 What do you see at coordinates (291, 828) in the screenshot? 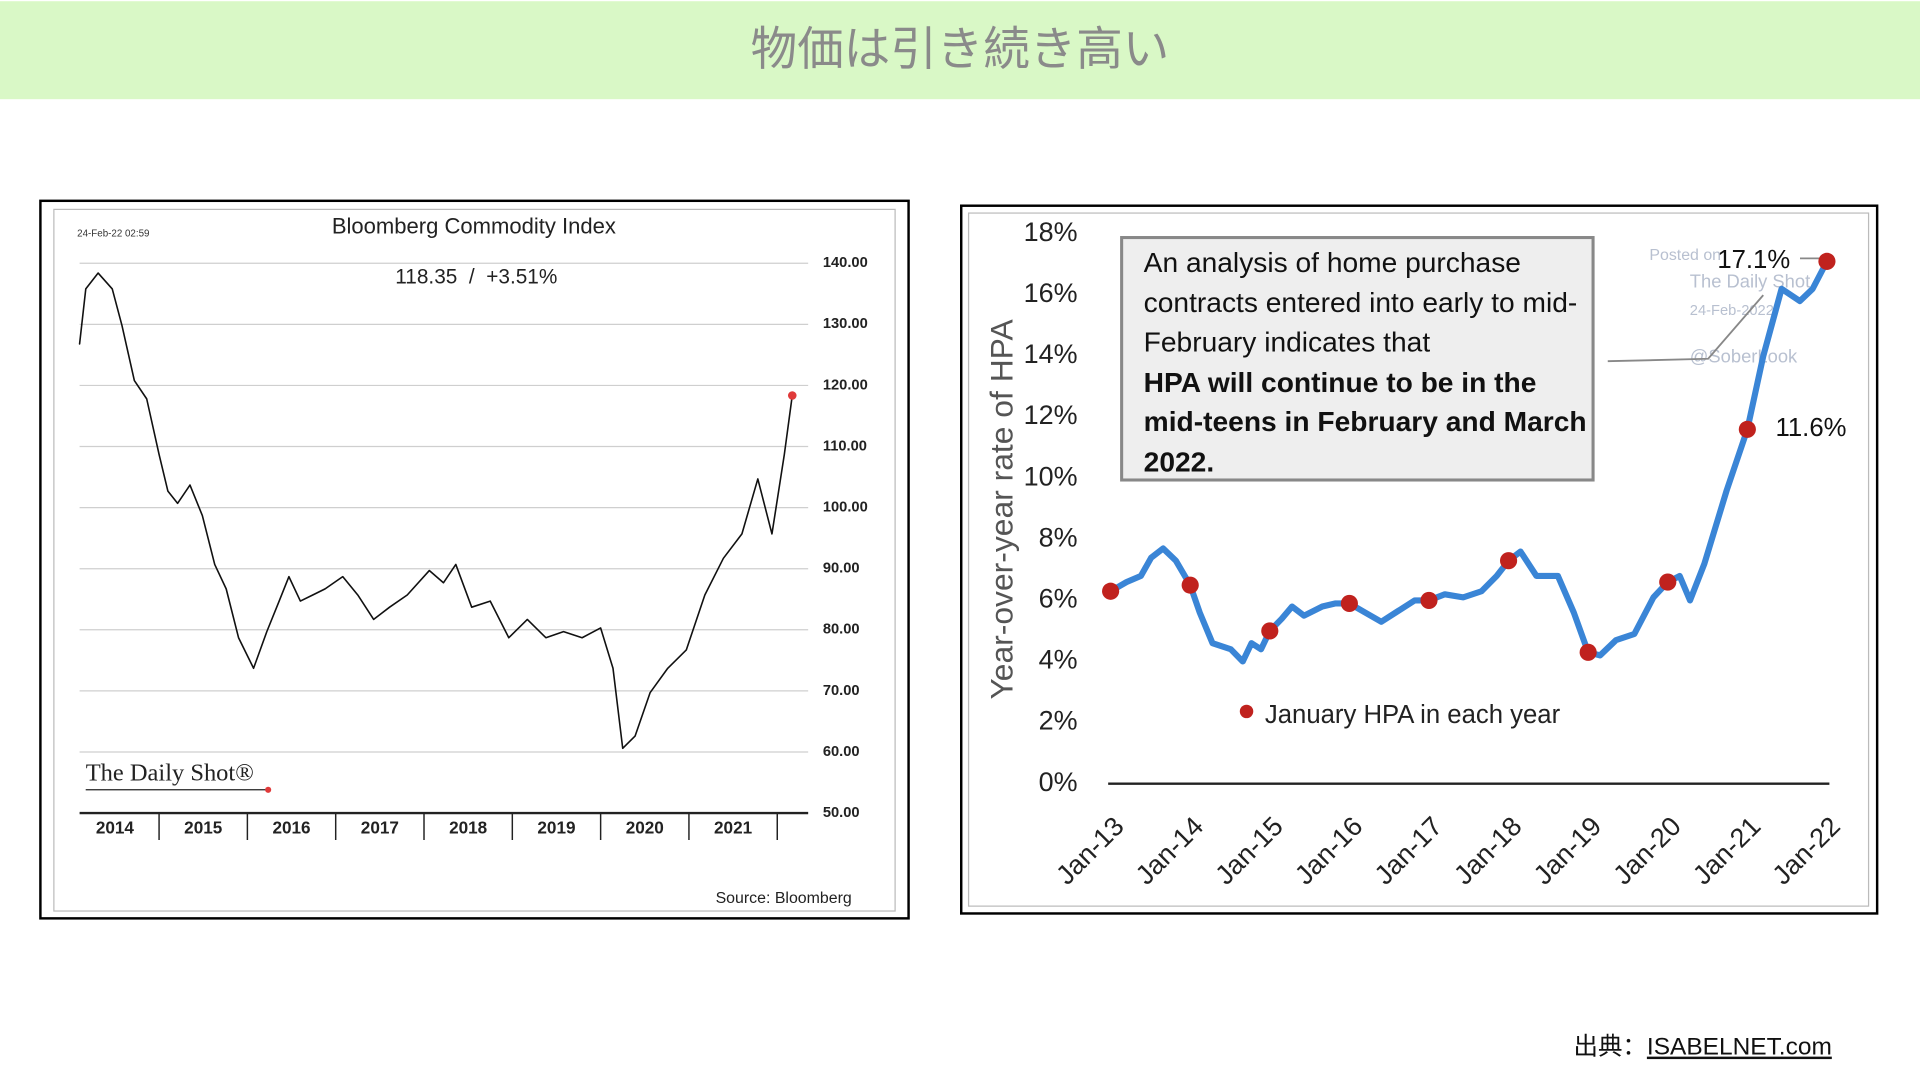
I see `x-tick-label: 2016` at bounding box center [291, 828].